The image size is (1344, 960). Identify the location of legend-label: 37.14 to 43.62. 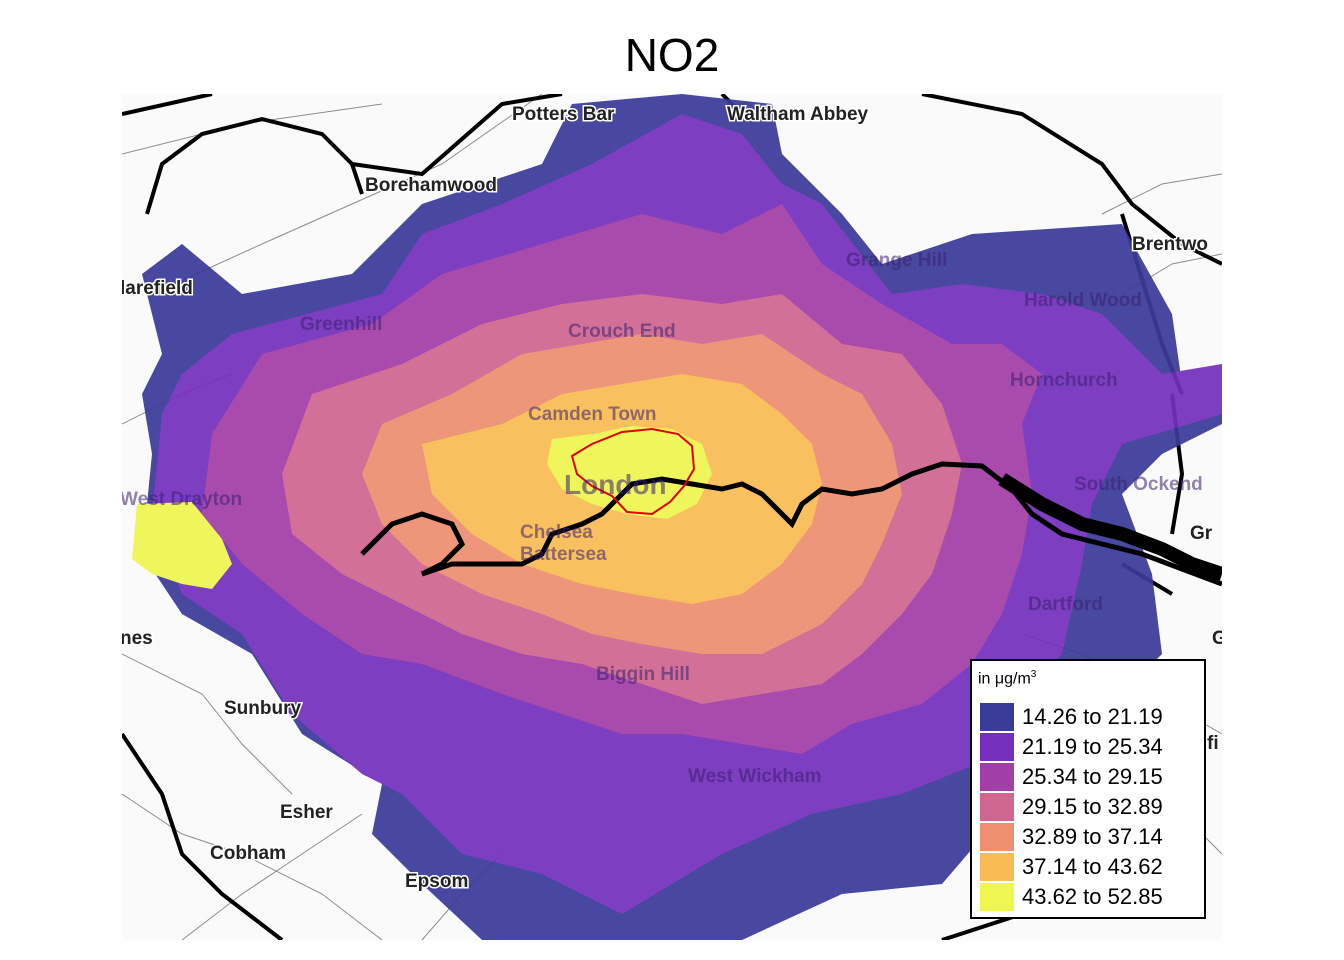
(1092, 866).